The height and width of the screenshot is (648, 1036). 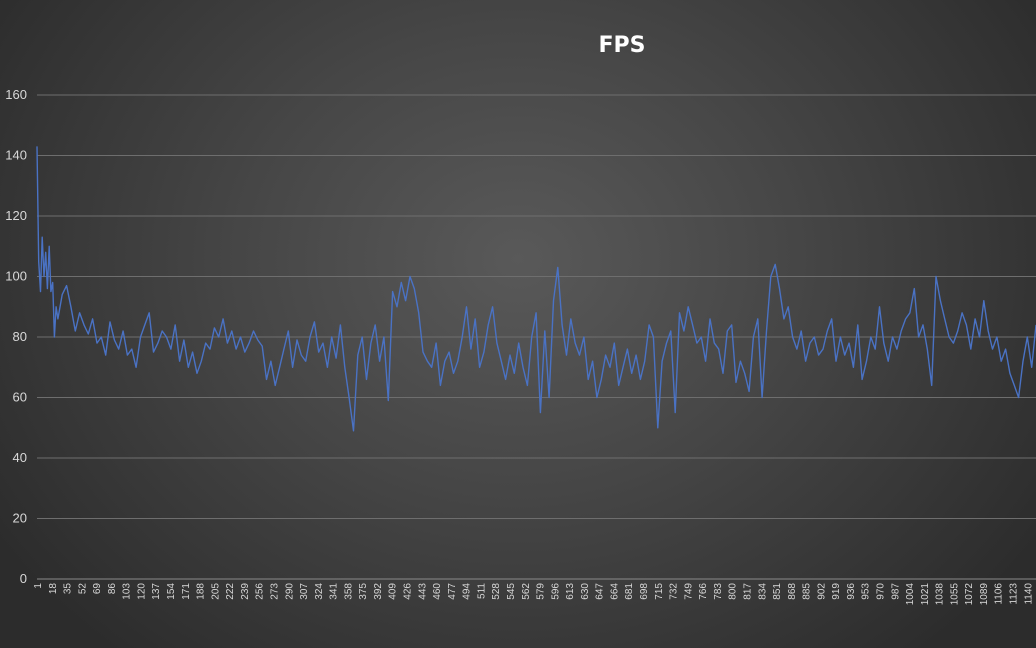 I want to click on x-tick-label-239: 239, so click(x=245, y=591).